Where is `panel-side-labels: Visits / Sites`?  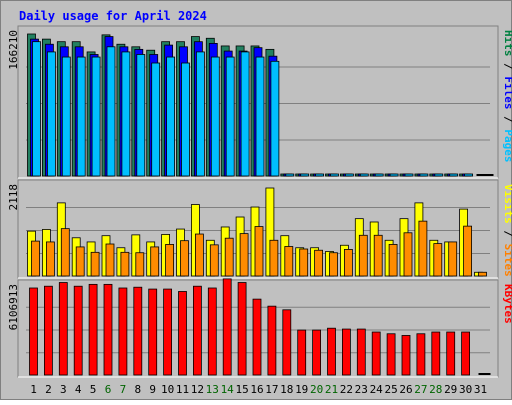 panel-side-labels: Visits / Sites is located at coordinates (507, 230).